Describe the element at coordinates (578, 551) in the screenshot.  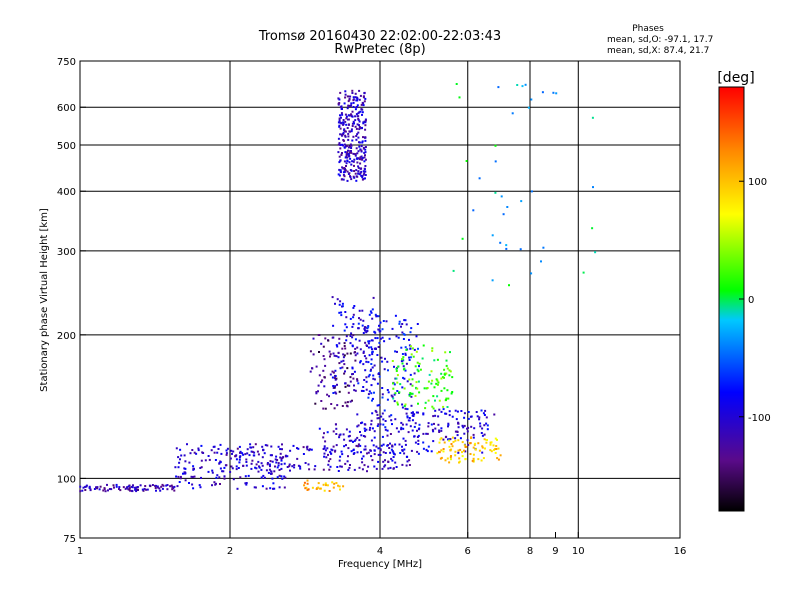
I see `x-tick-label: 10` at that location.